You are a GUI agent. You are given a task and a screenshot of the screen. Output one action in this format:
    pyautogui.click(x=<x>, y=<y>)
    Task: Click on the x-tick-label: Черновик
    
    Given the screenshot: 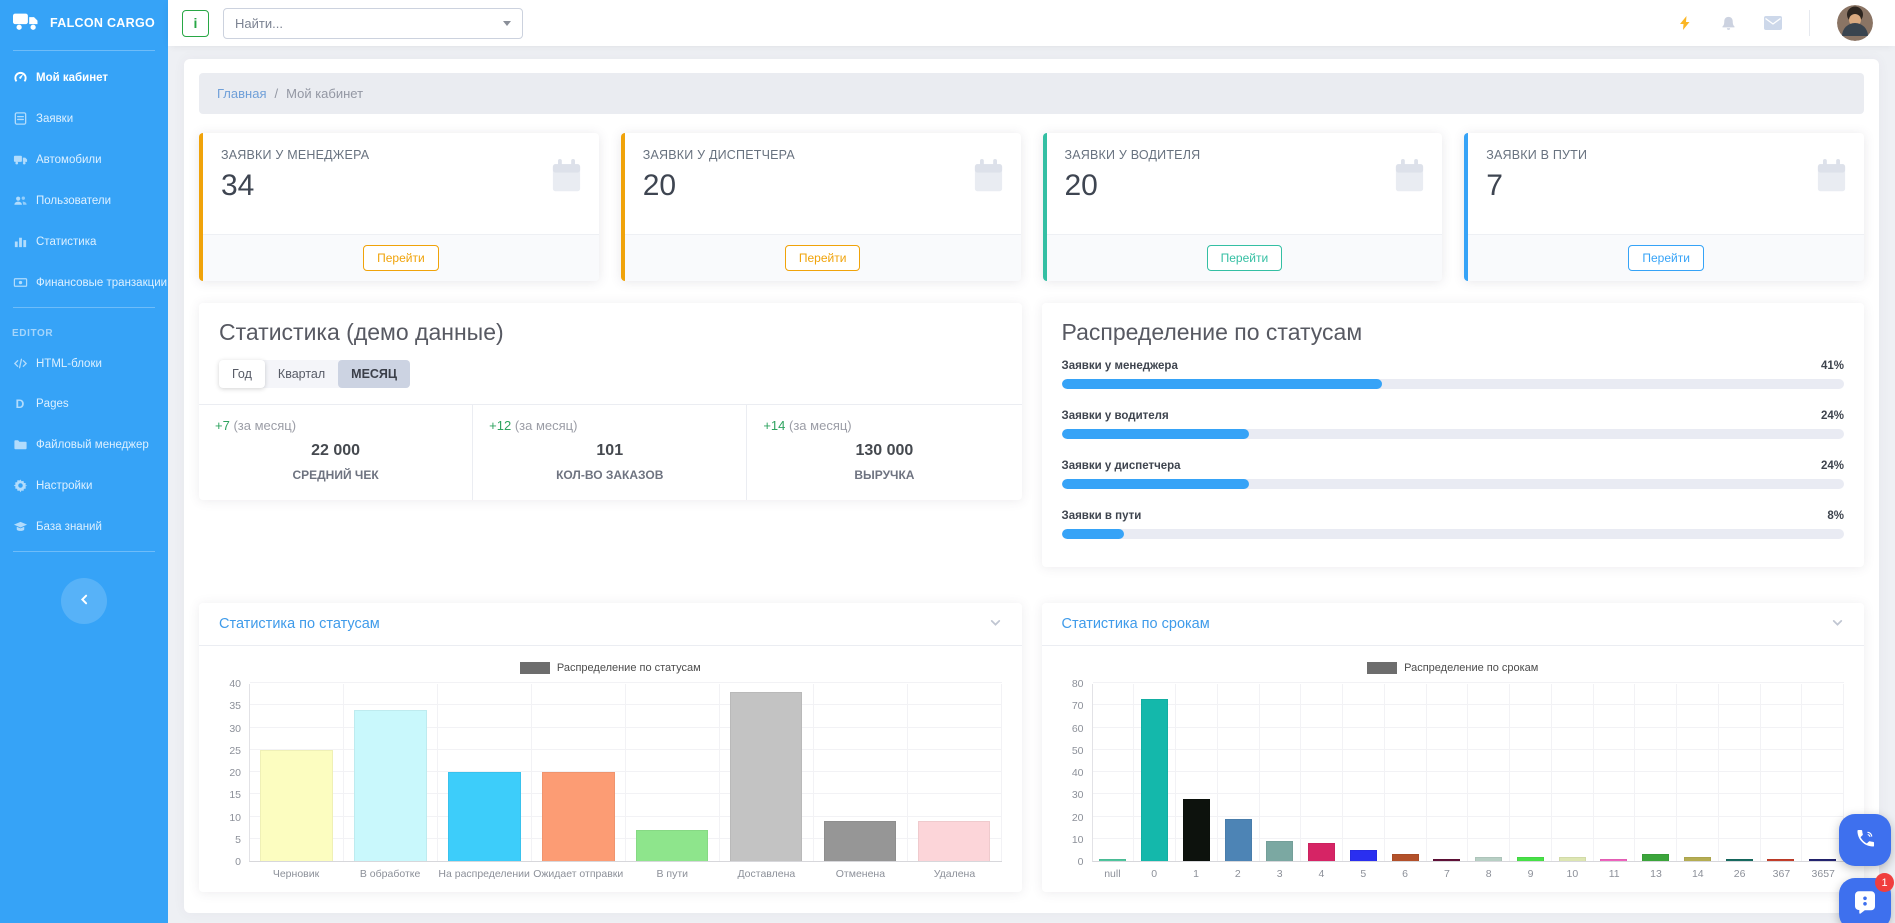 What is the action you would take?
    pyautogui.click(x=296, y=874)
    